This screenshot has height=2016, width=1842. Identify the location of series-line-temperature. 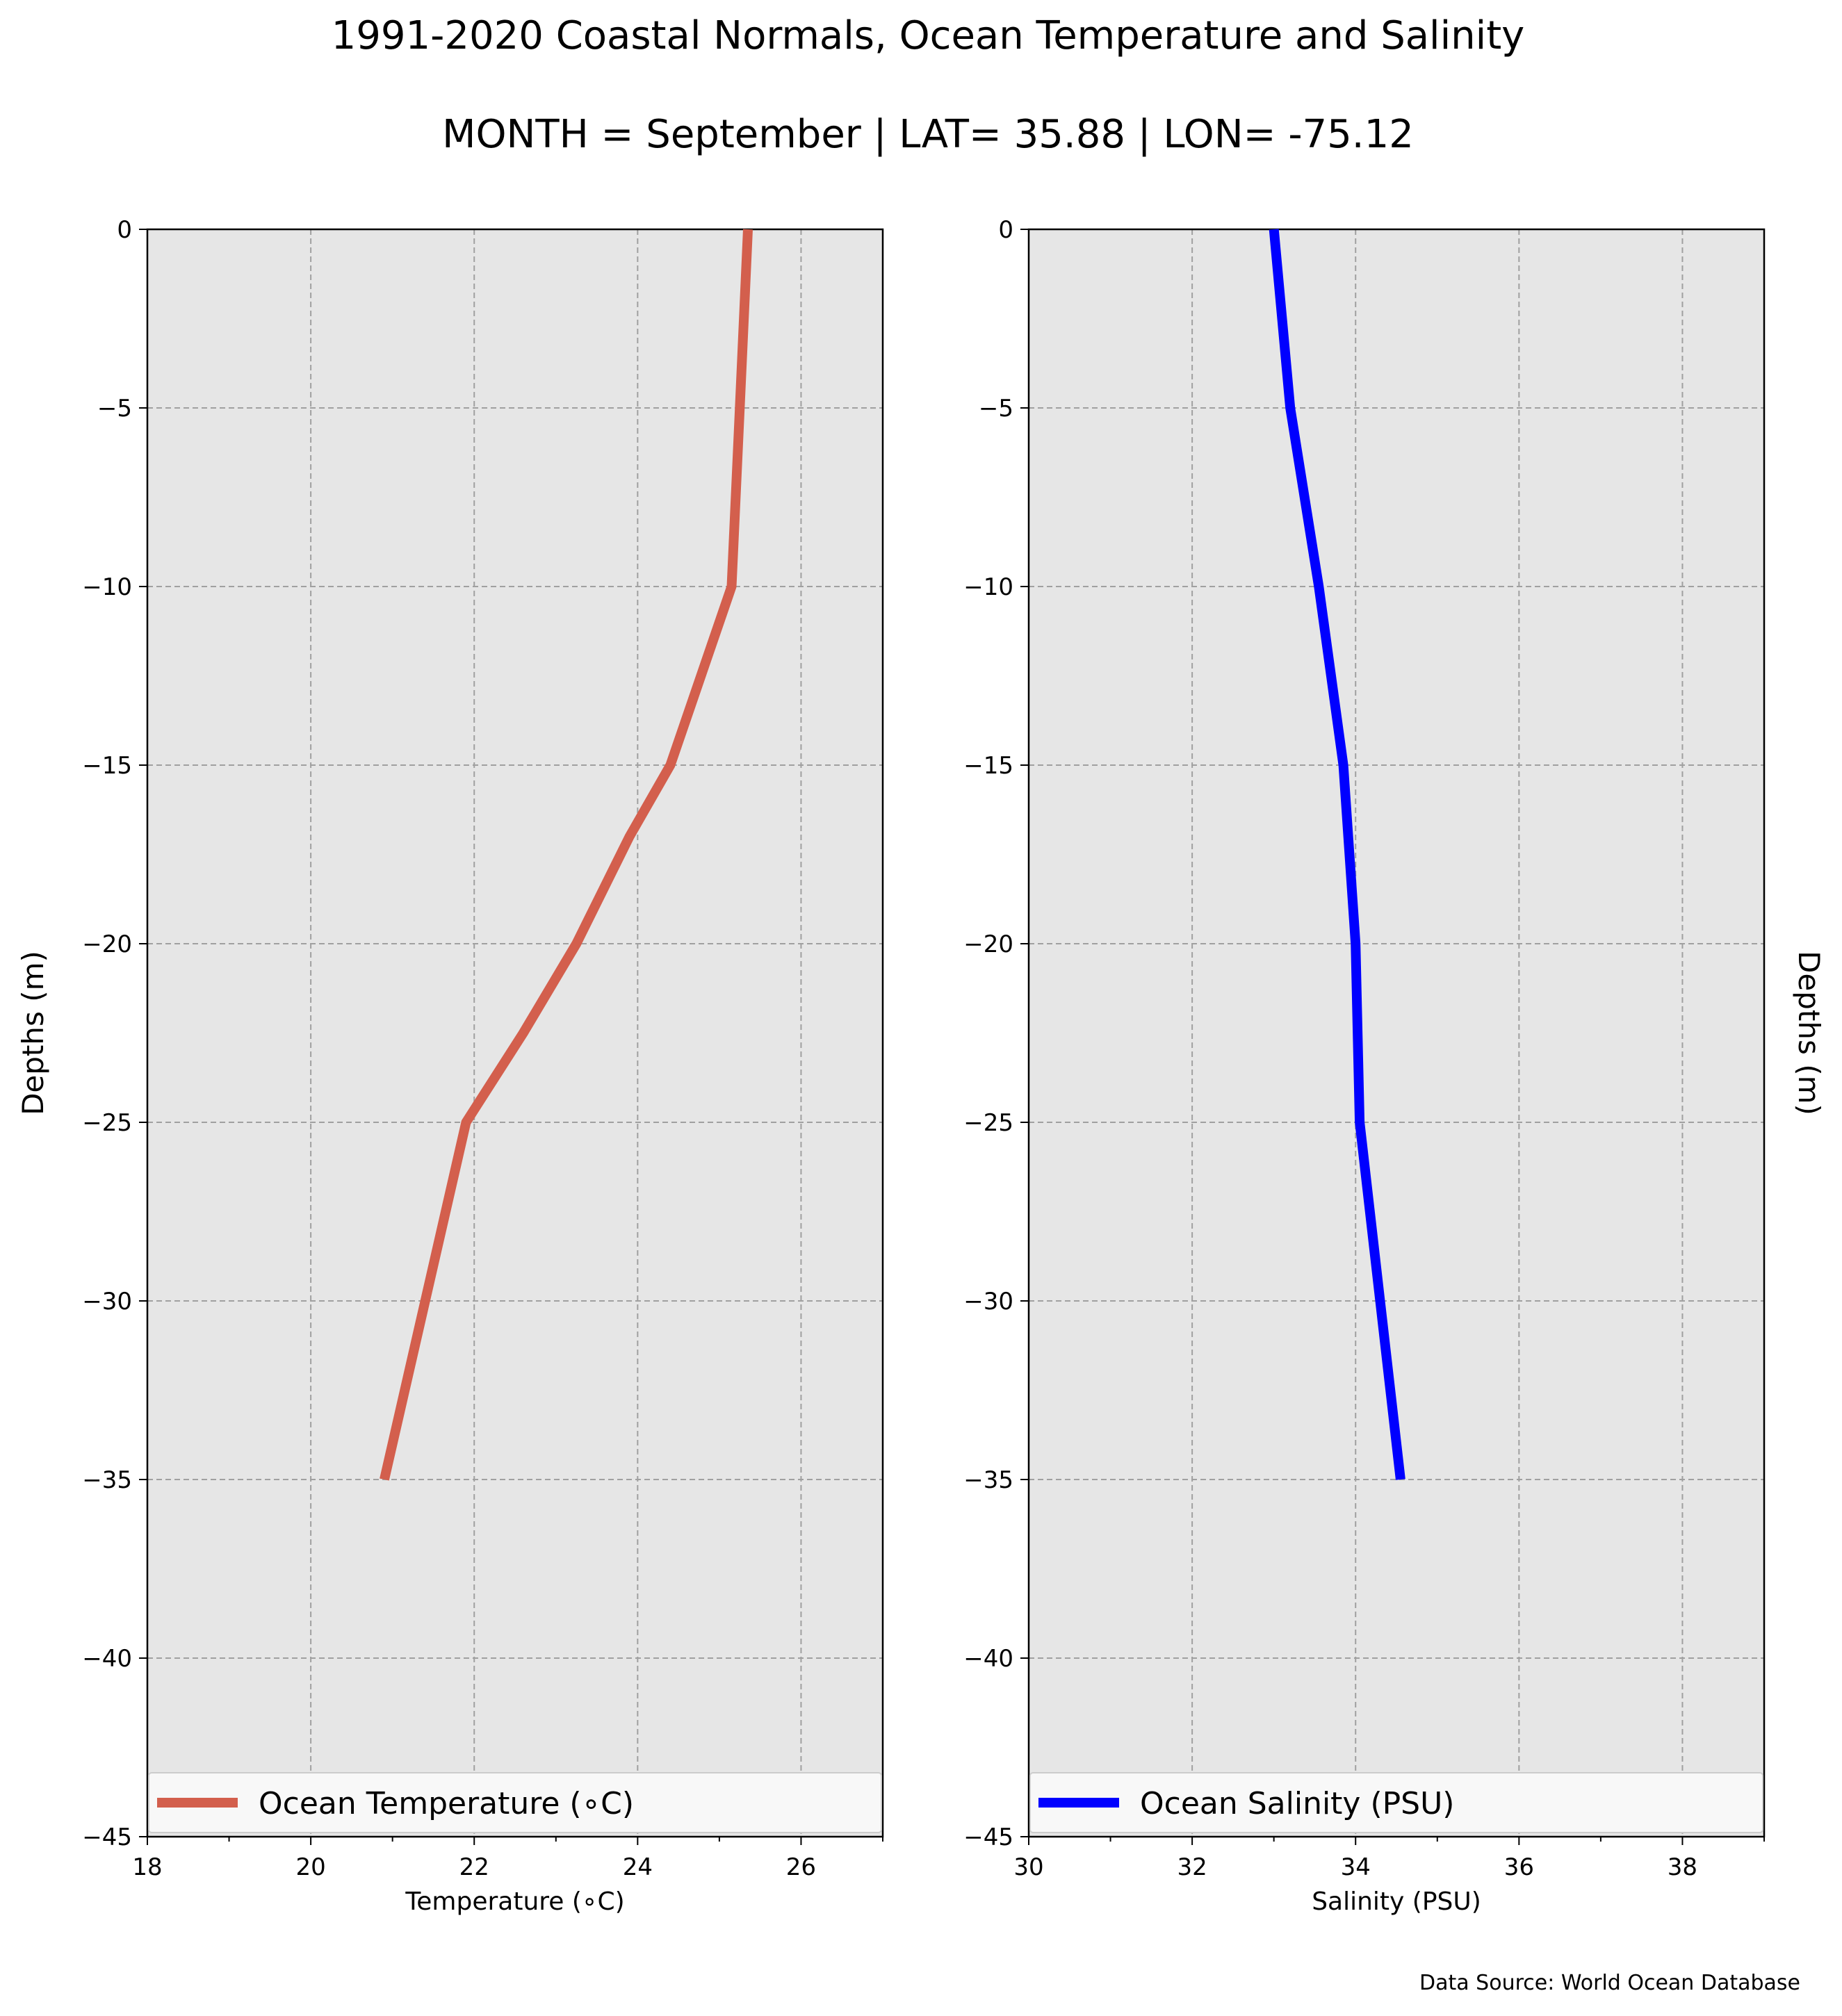
(566, 855).